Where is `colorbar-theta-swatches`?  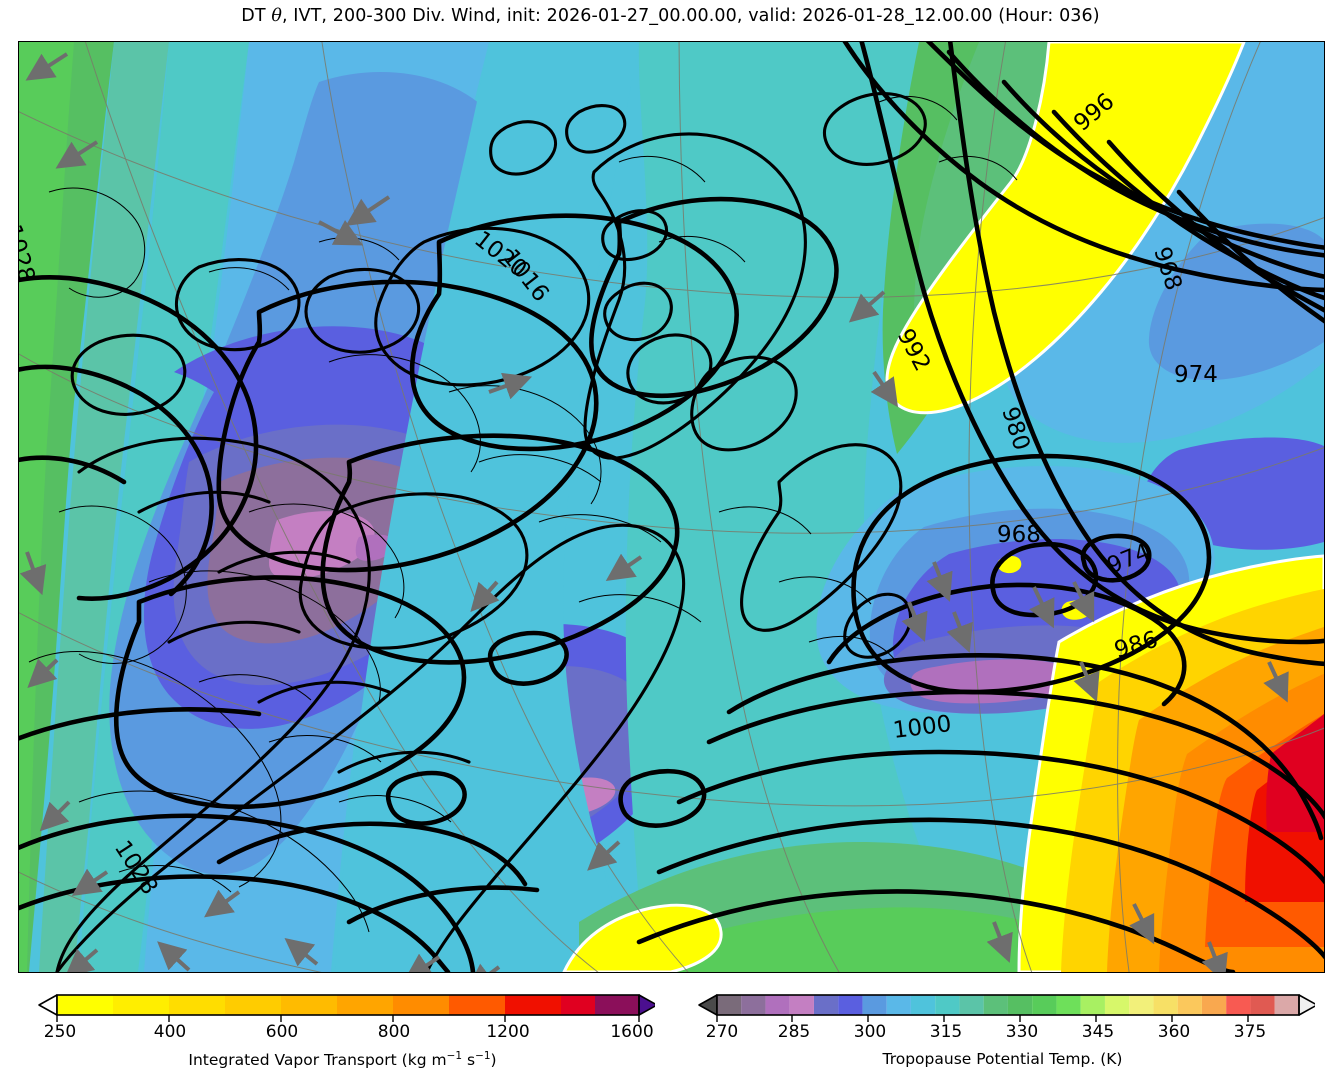
colorbar-theta-swatches is located at coordinates (1006, 1008).